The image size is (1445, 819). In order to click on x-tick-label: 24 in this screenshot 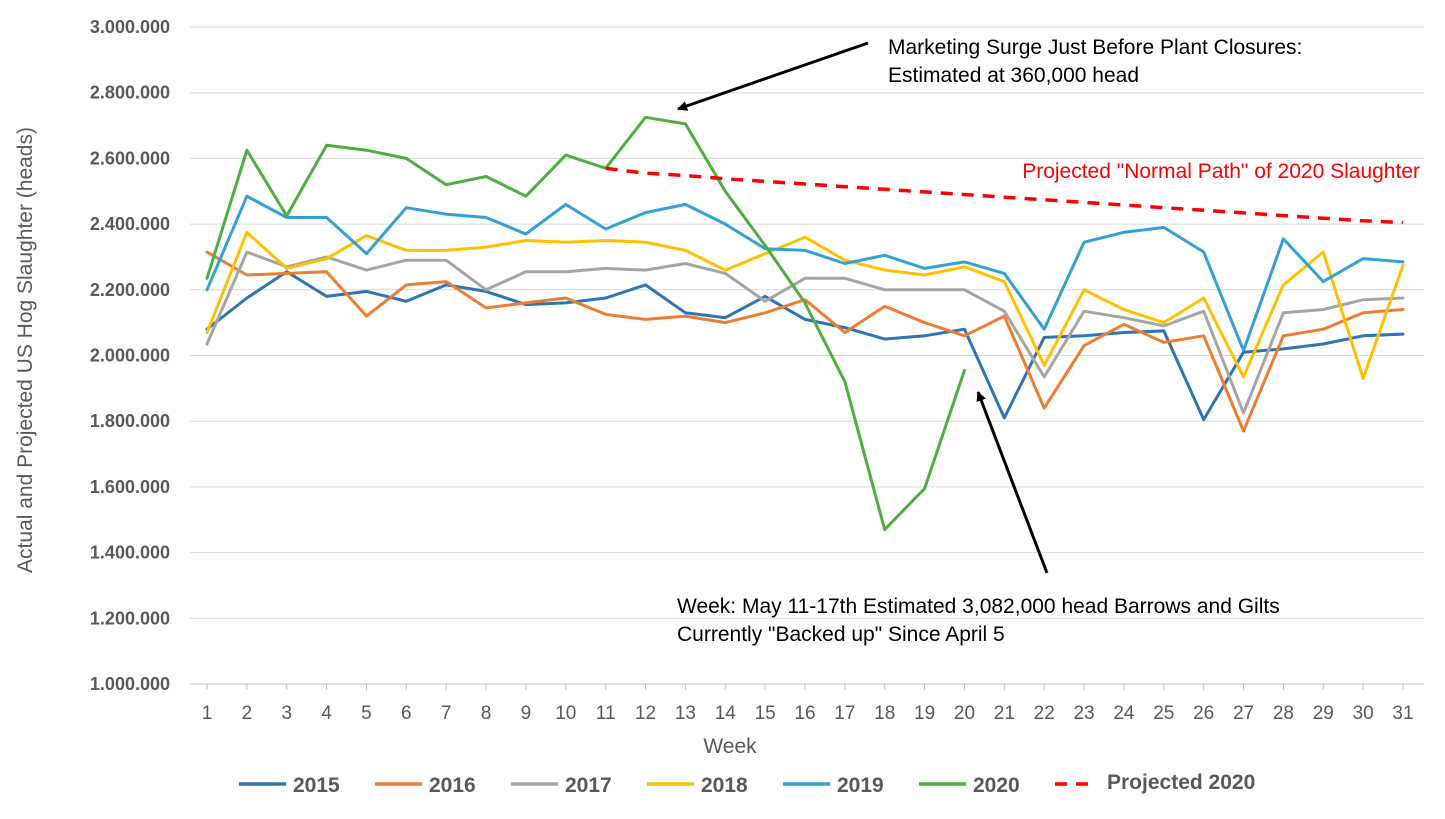, I will do `click(1124, 713)`.